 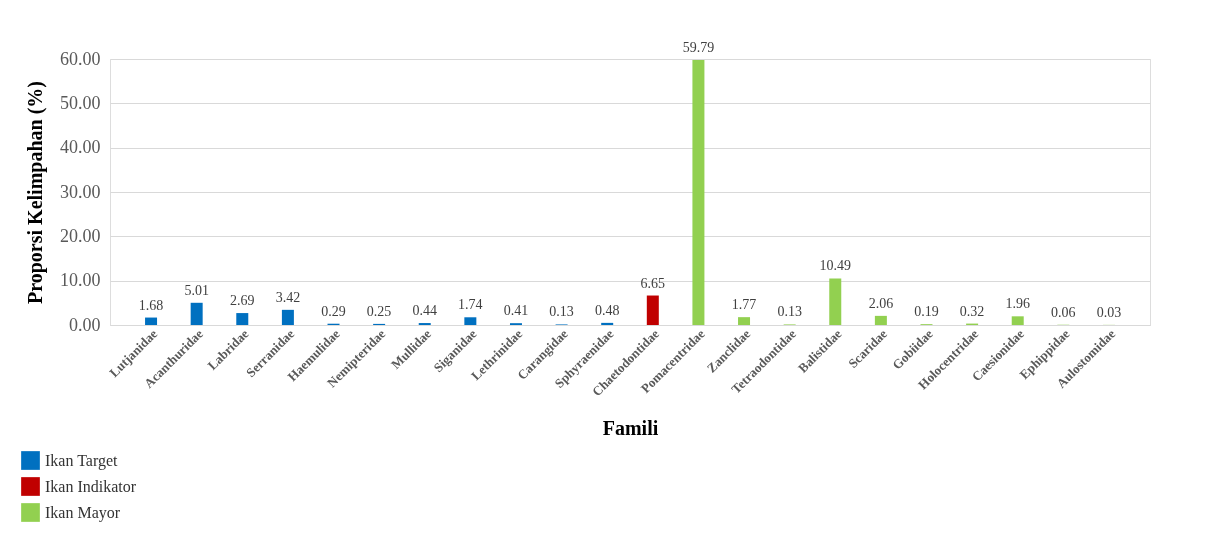 I want to click on data-label: 0.44, so click(x=424, y=311).